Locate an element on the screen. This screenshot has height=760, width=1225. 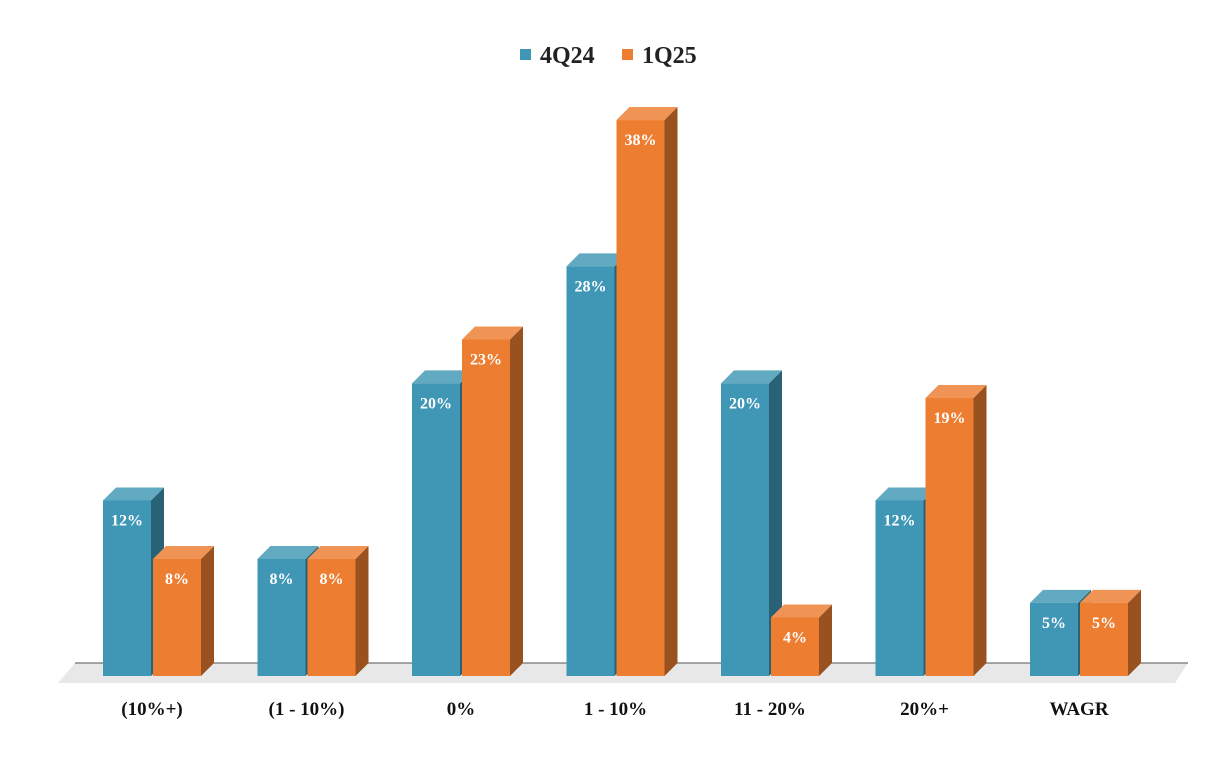
bar-1q25-wagr is located at coordinates (1110, 632).